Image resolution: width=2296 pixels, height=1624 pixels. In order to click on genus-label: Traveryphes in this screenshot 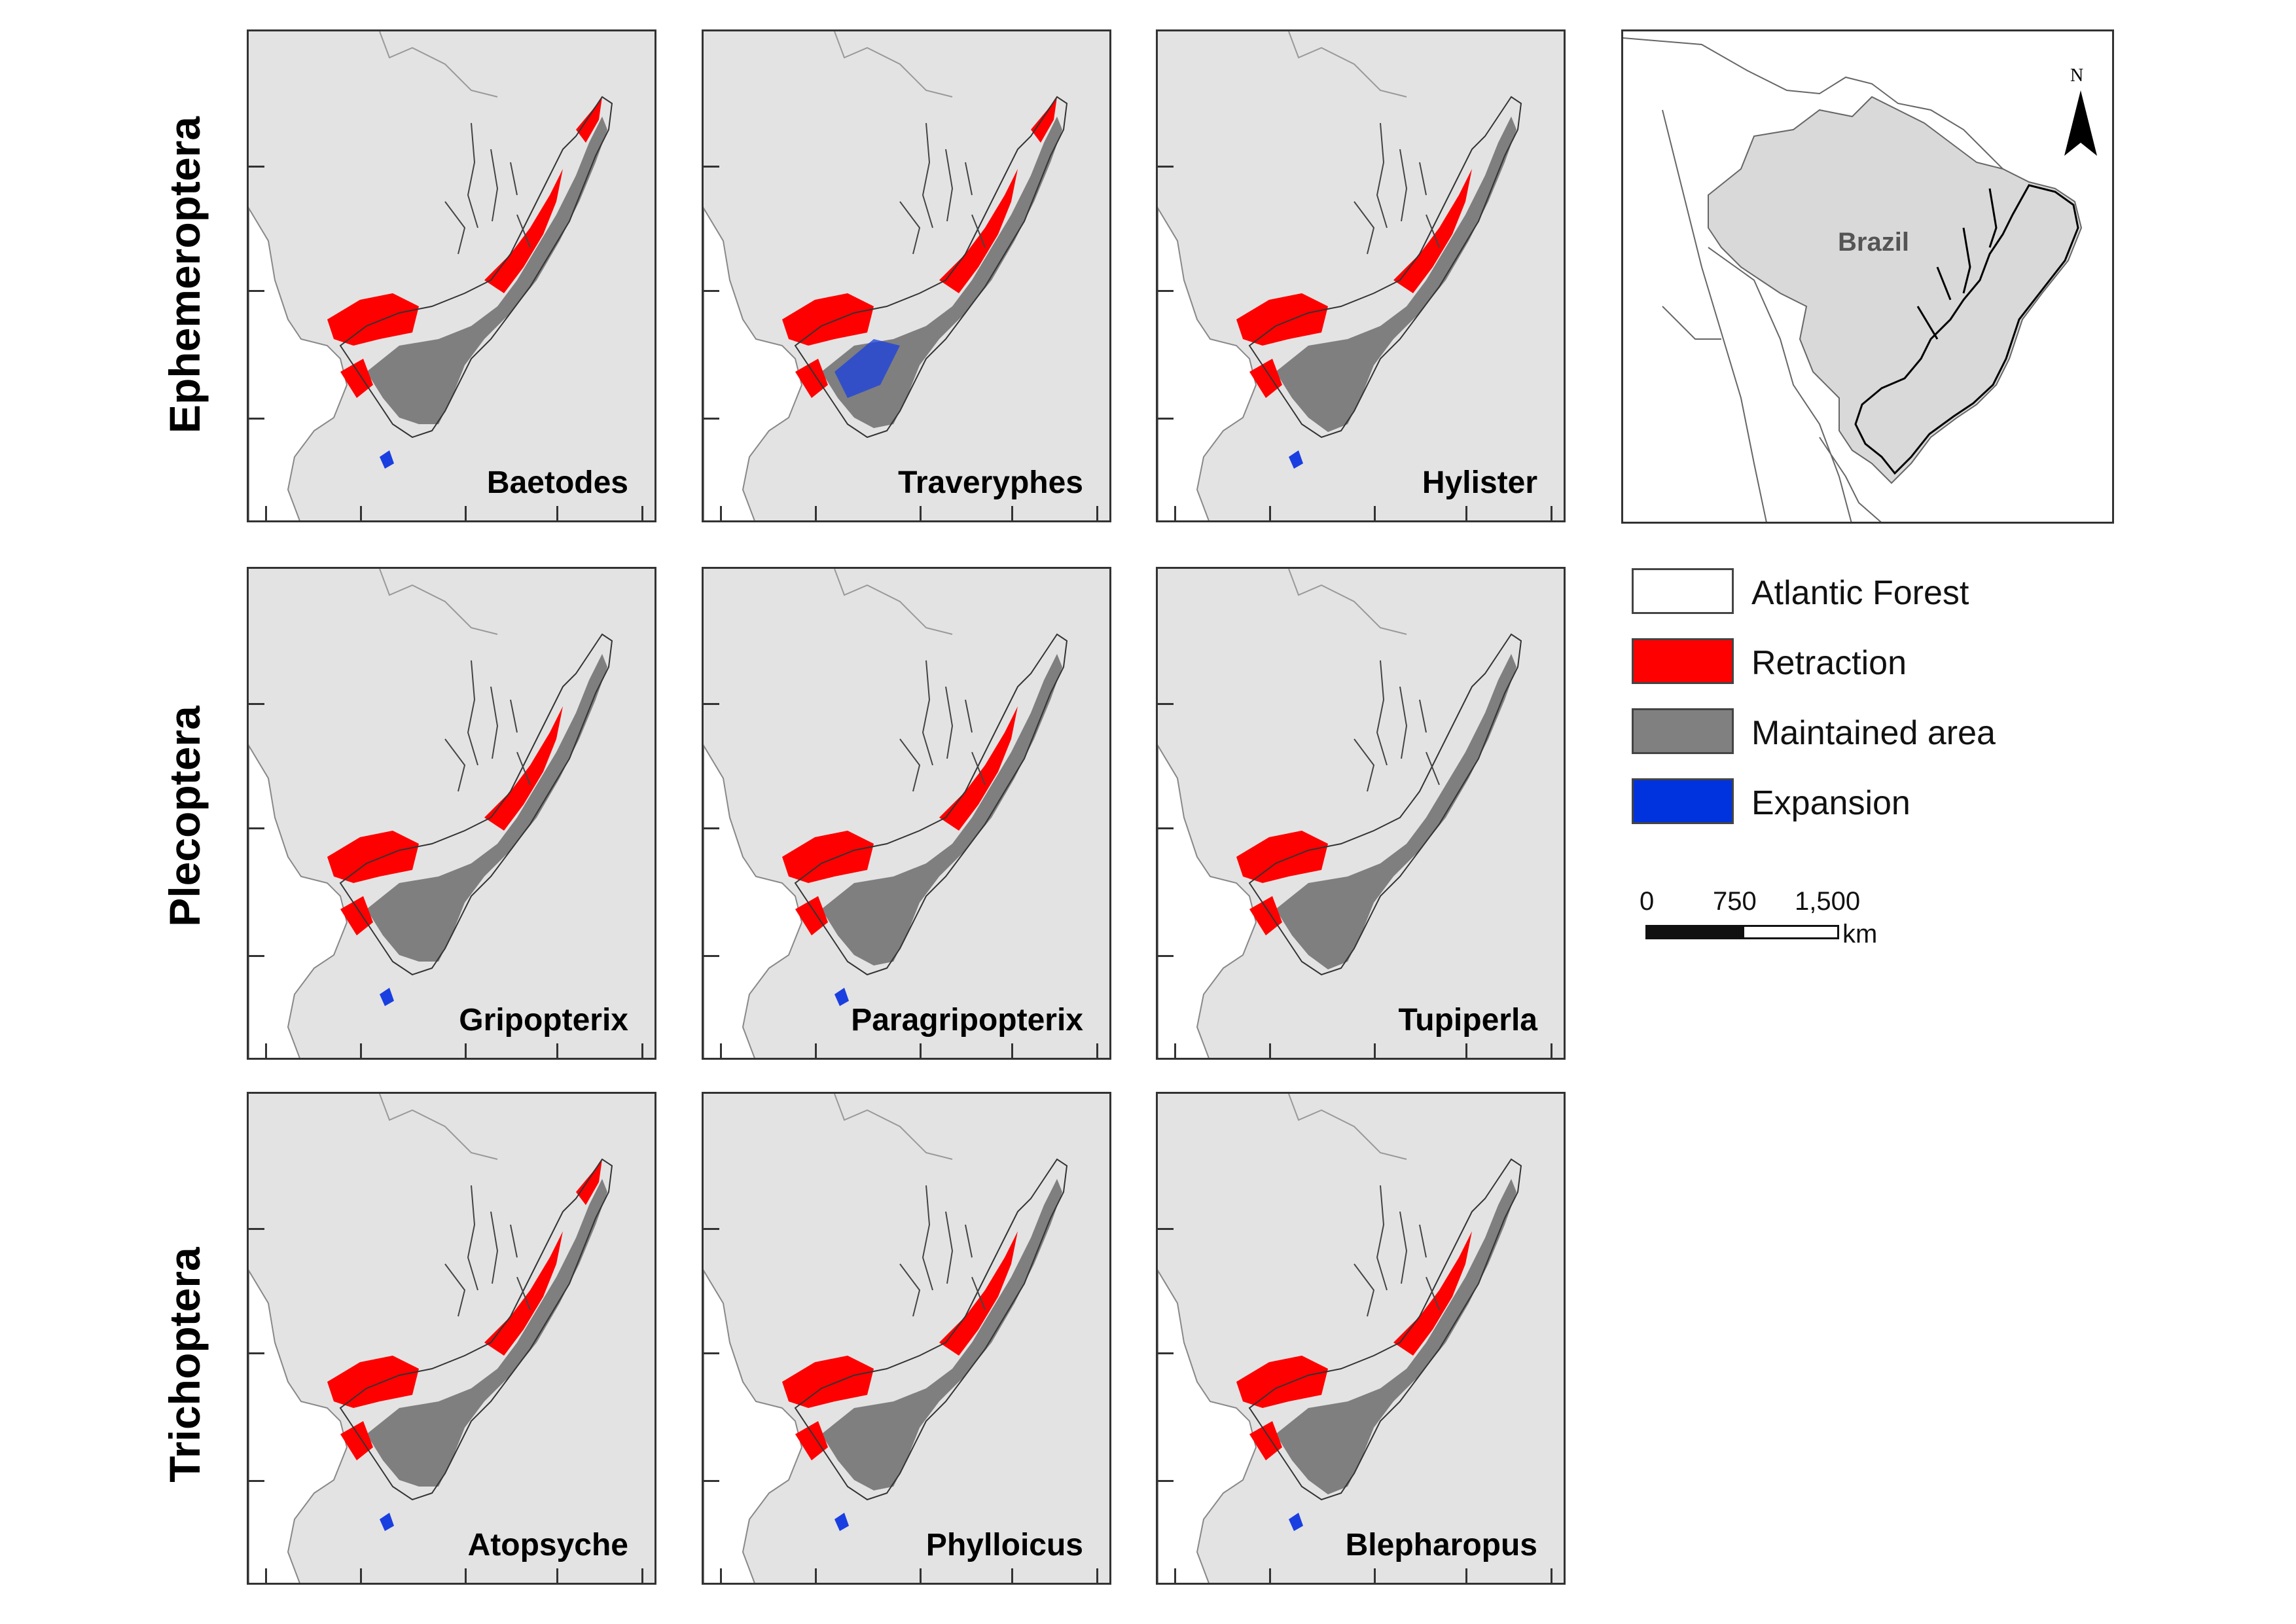, I will do `click(990, 482)`.